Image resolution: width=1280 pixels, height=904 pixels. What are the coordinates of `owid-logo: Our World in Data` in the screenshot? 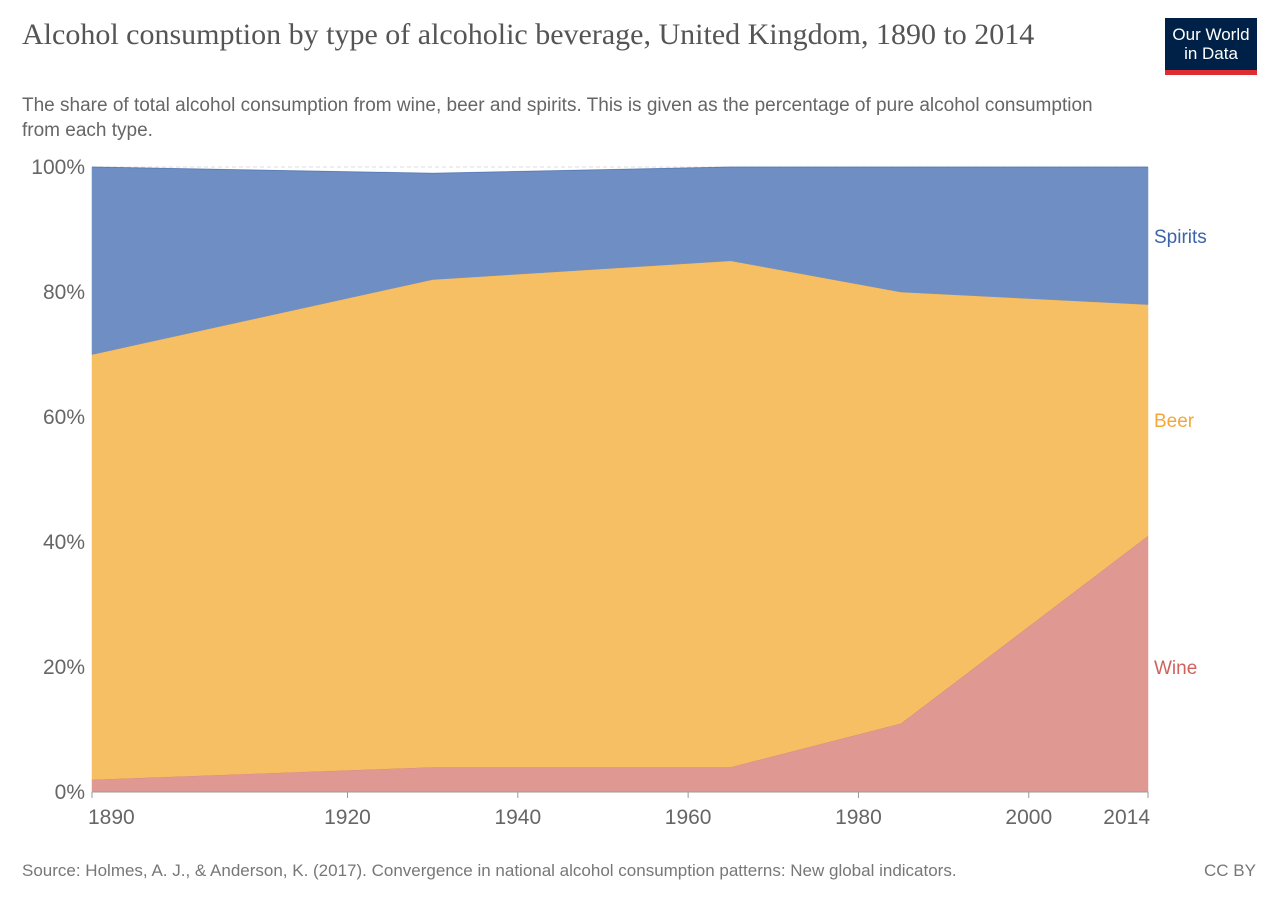 It's located at (1211, 46).